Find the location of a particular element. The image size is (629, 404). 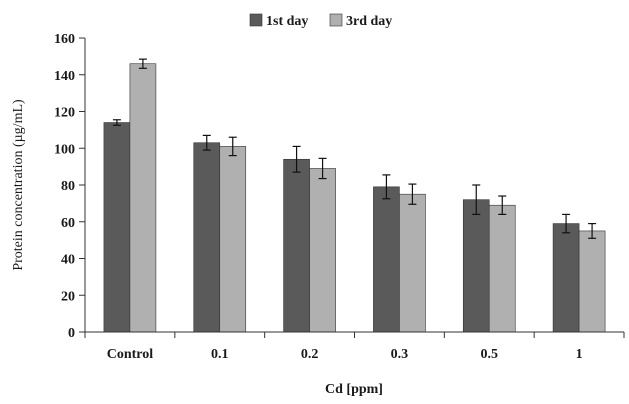

y-tick-label: 140 is located at coordinates (64, 76).